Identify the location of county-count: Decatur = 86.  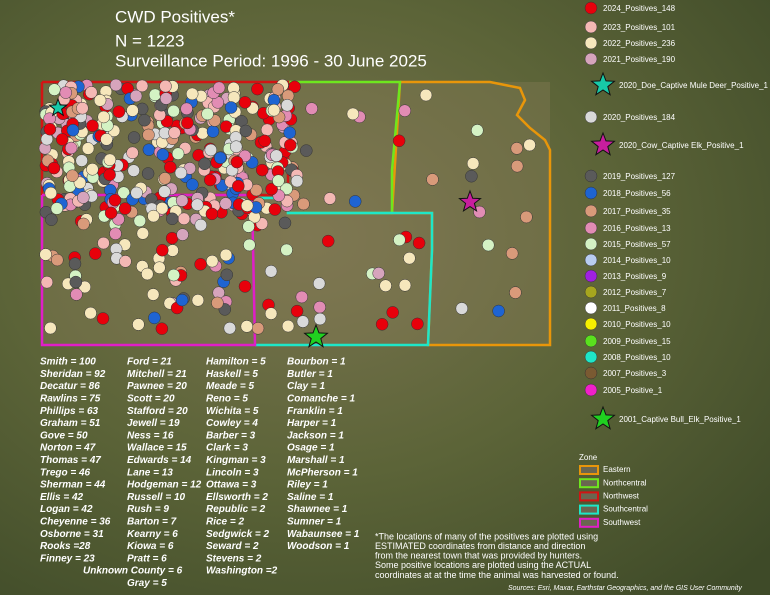
(70, 386).